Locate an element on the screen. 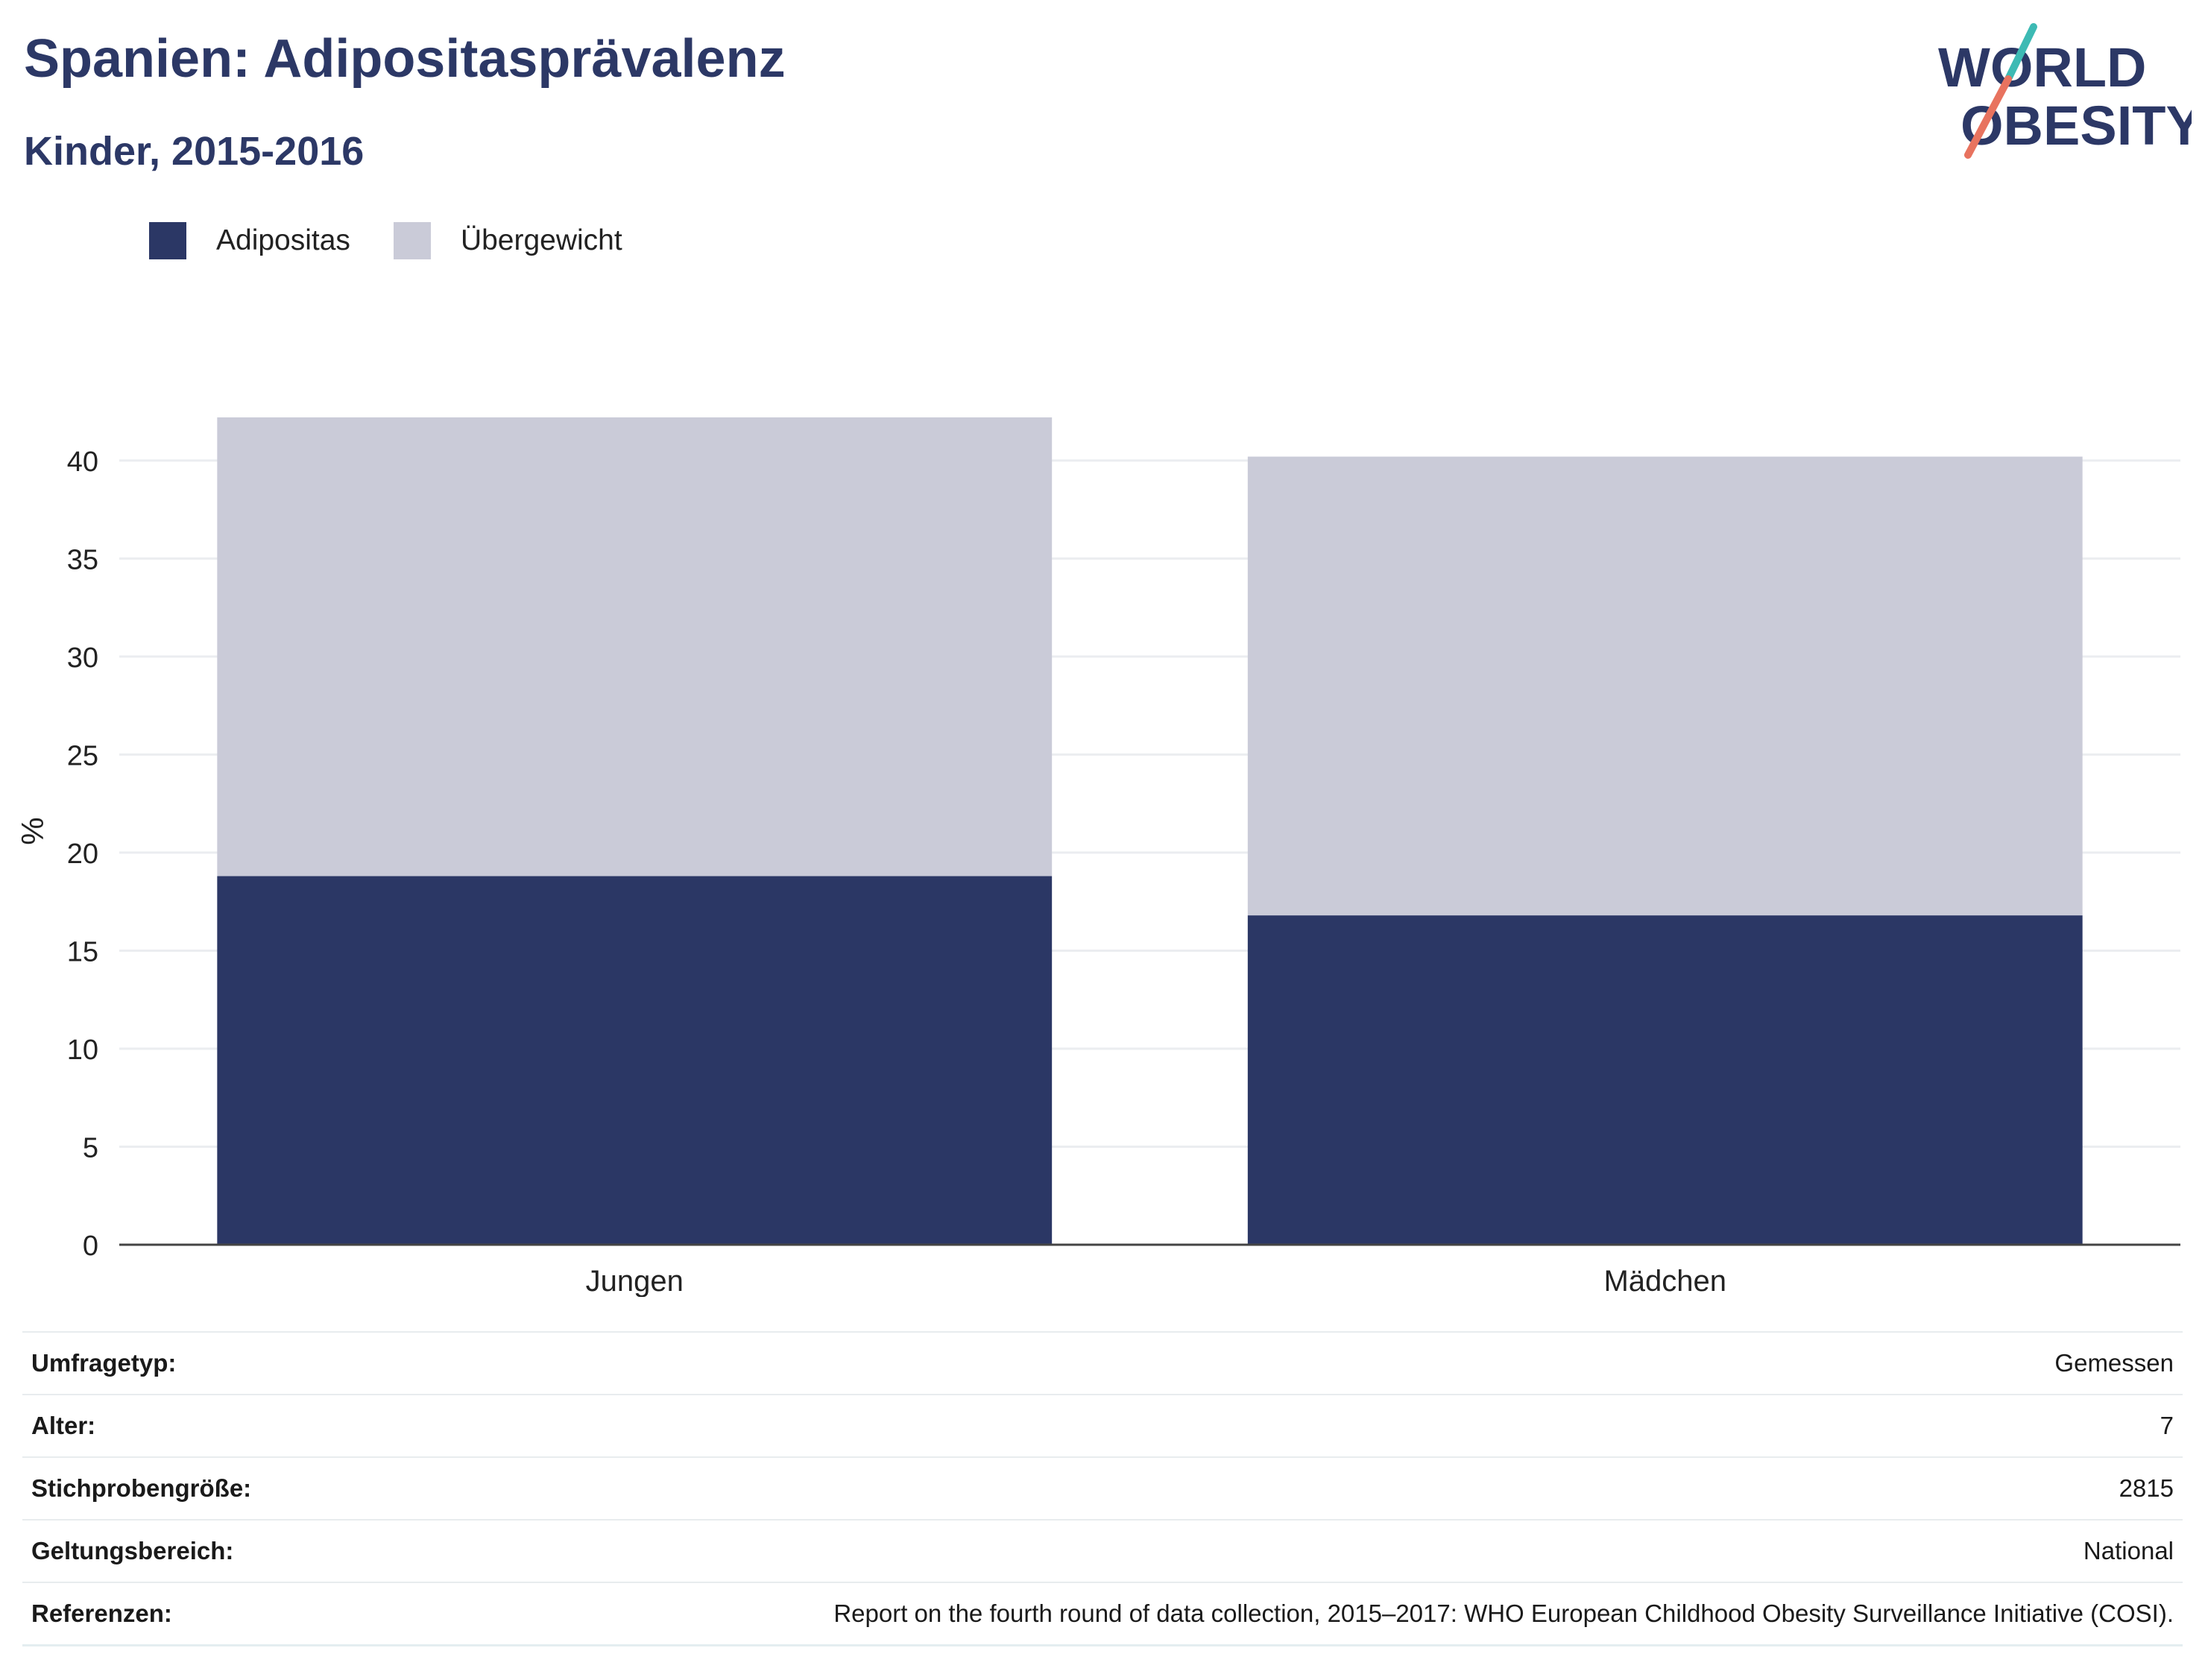 The image size is (2205, 1680). table-row: Geltungsbereich: National is located at coordinates (1102, 1550).